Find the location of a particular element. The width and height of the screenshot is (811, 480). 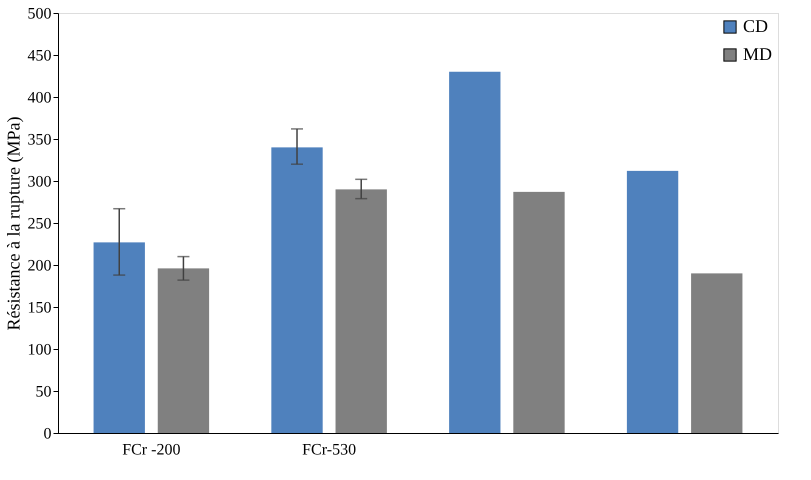

y-tick-label: 200 is located at coordinates (40, 266).